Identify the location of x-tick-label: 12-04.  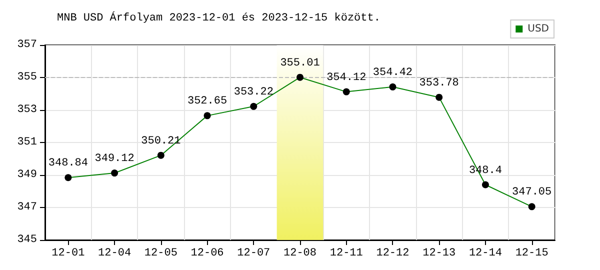
(115, 254).